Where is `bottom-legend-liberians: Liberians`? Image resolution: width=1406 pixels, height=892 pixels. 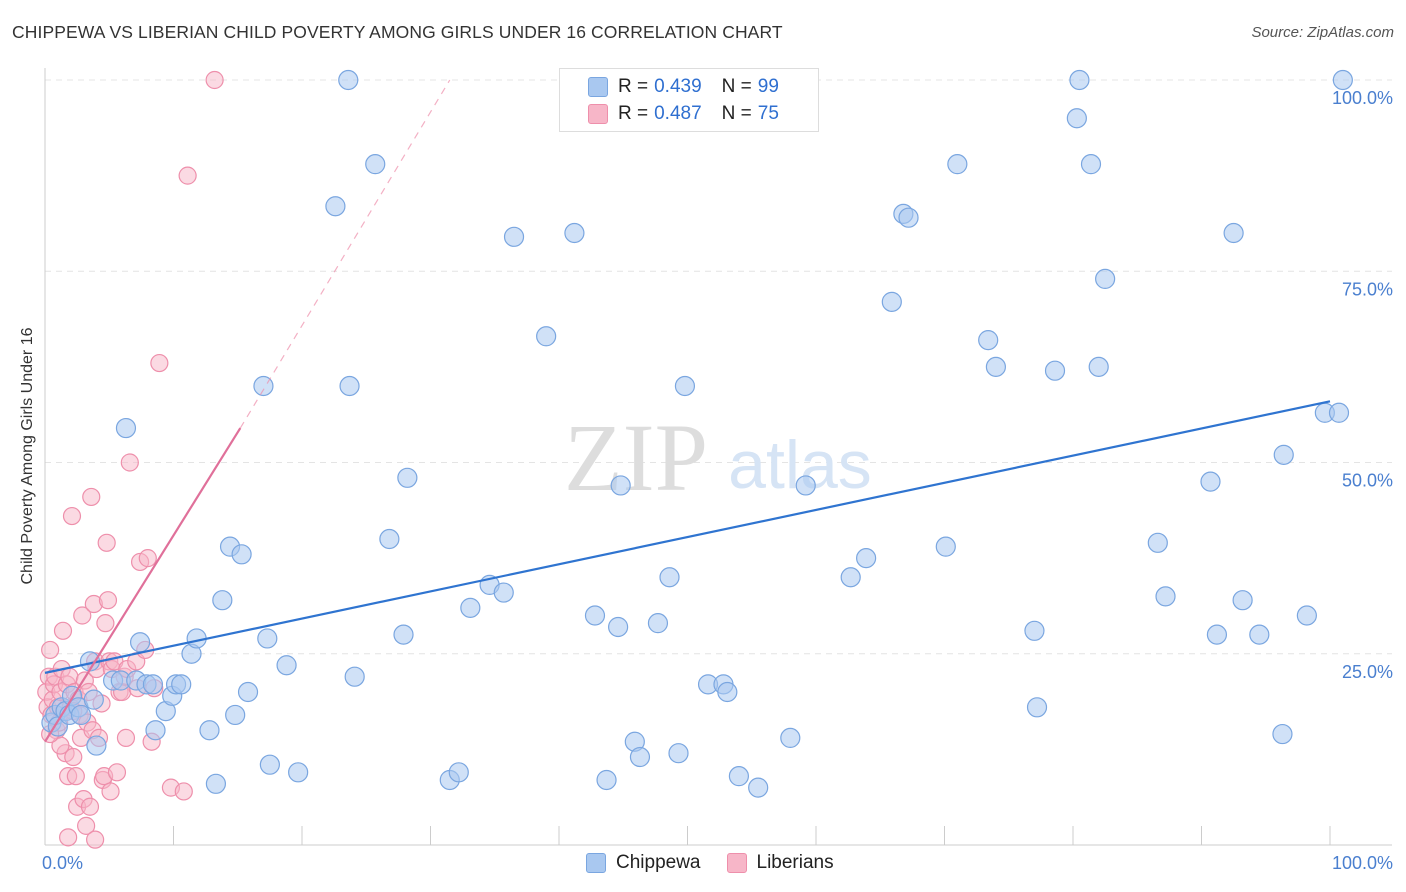 bottom-legend-liberians: Liberians is located at coordinates (780, 863).